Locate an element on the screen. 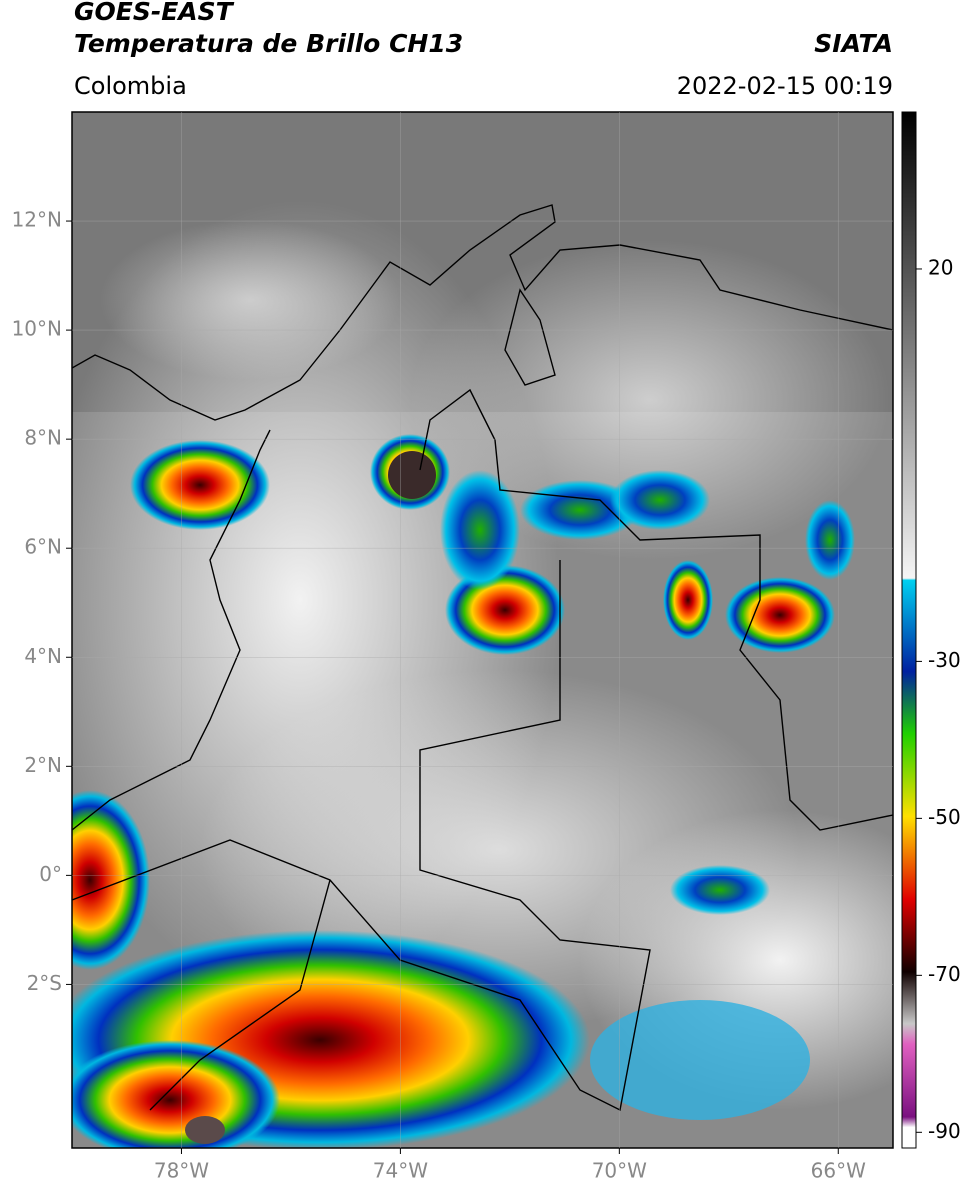 The width and height of the screenshot is (966, 1194). x-tick-label: 70°W is located at coordinates (619, 1171).